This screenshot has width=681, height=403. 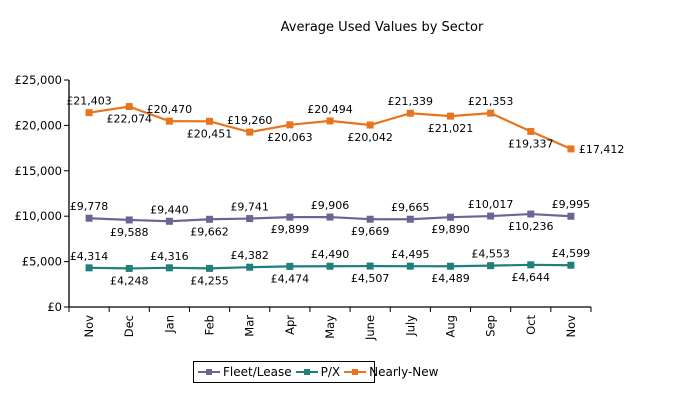 What do you see at coordinates (290, 278) in the screenshot?
I see `data-label: £4,474` at bounding box center [290, 278].